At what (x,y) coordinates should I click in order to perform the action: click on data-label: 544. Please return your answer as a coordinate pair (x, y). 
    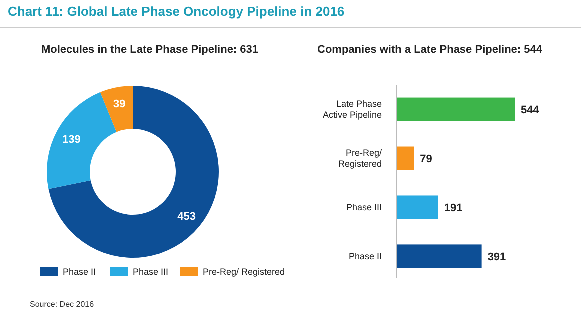
    Looking at the image, I should click on (530, 110).